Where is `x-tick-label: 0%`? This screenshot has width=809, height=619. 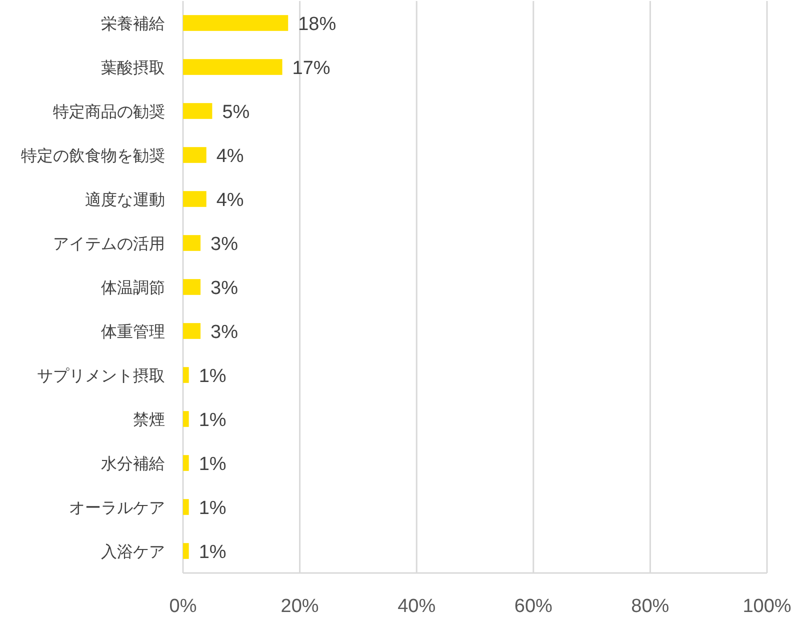 x-tick-label: 0% is located at coordinates (183, 606).